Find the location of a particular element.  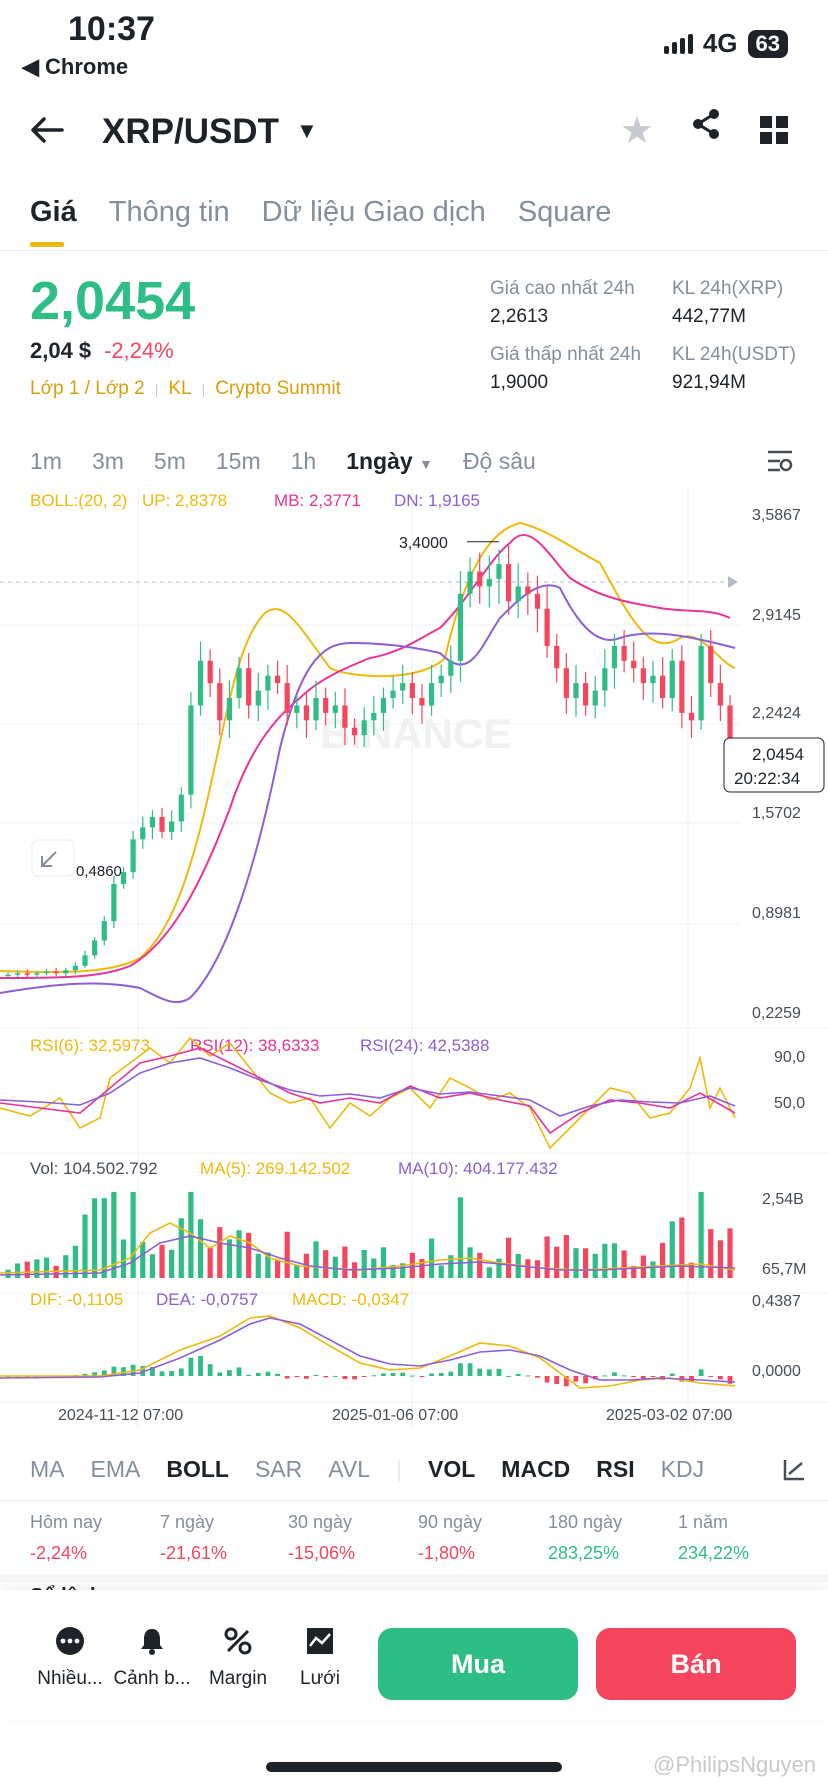

margin-button: Margin is located at coordinates (238, 1658).